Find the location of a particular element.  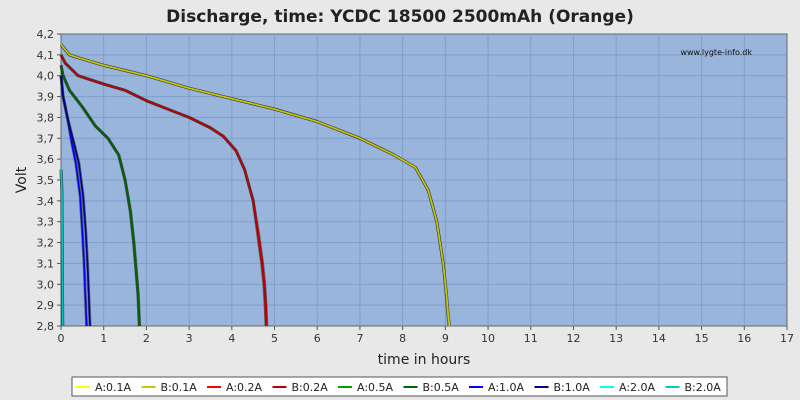

x-tick-label: 7 is located at coordinates (359, 338).